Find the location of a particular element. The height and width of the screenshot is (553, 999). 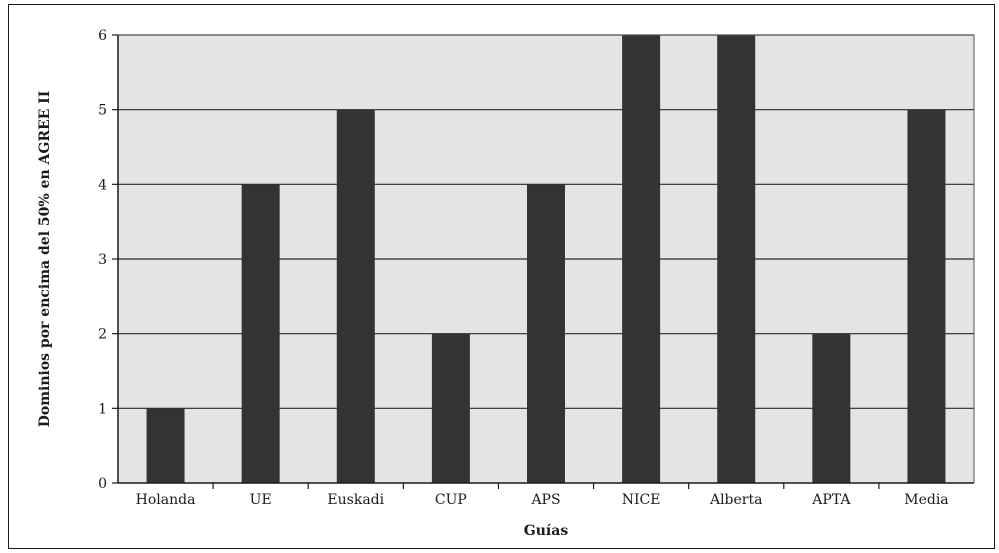

bar-euskadi is located at coordinates (355, 296).